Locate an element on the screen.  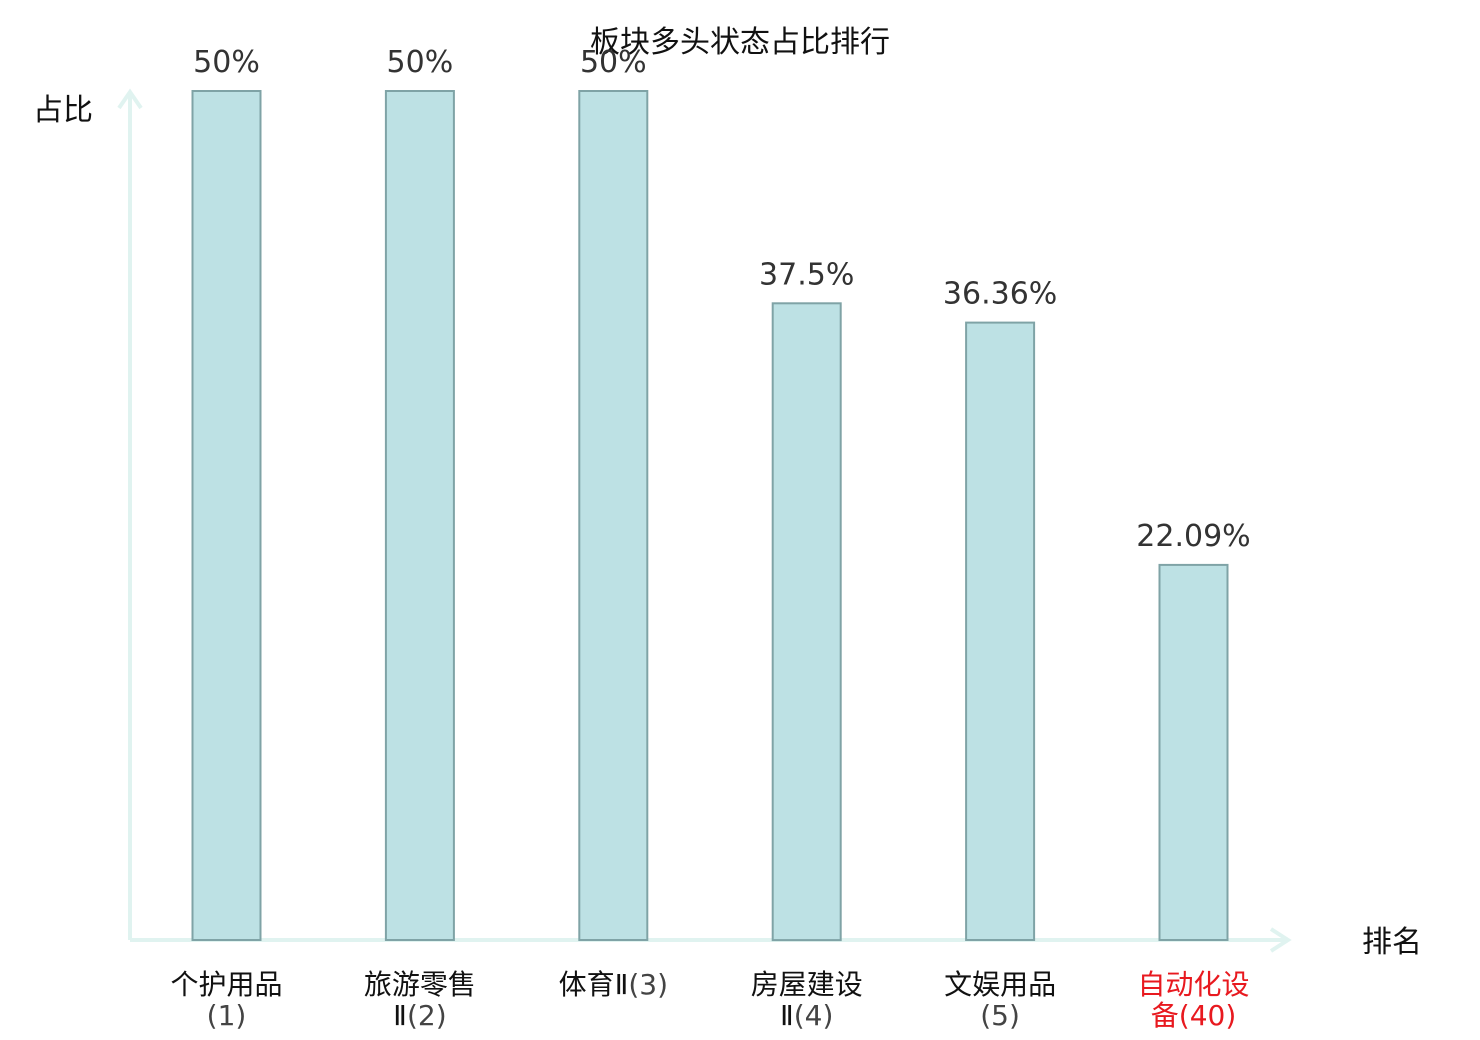
tick-label: 房屋建设 Ⅱ(4) is located at coordinates (807, 1000).